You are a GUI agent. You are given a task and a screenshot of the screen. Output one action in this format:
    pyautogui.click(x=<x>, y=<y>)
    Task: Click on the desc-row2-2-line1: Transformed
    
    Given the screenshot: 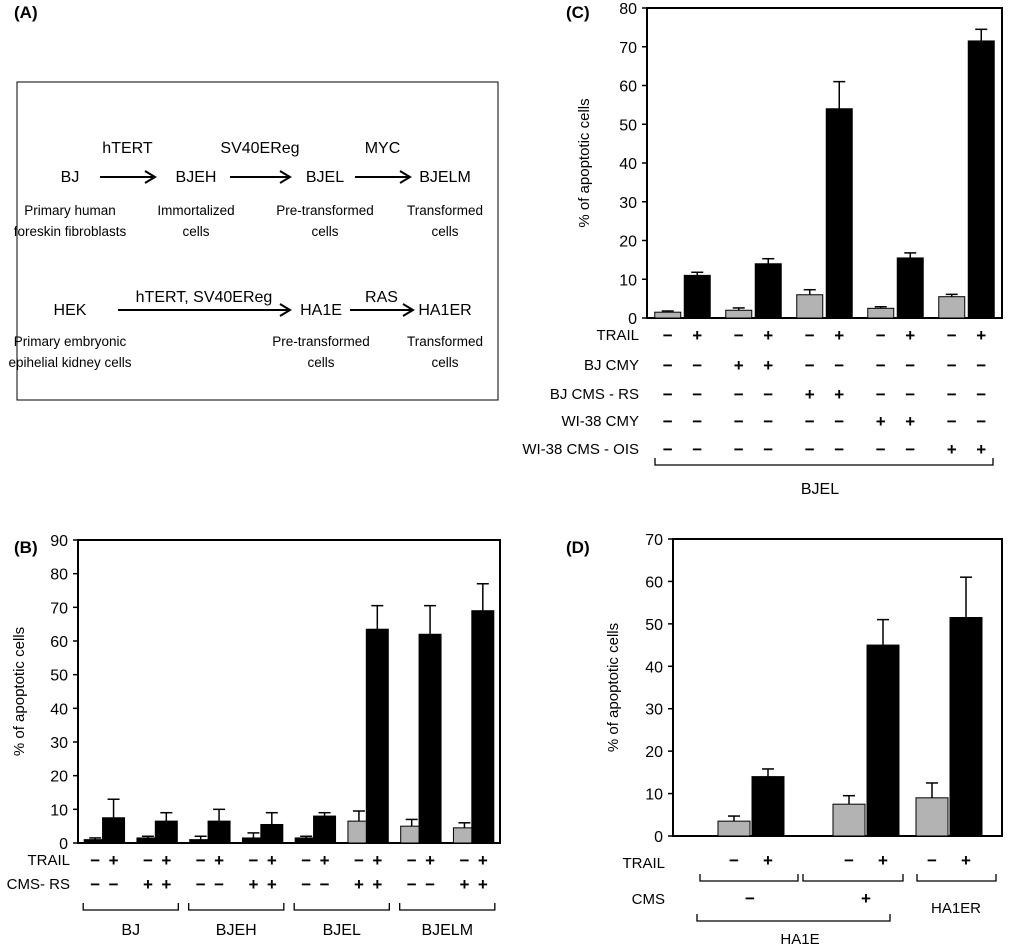 What is the action you would take?
    pyautogui.click(x=445, y=341)
    